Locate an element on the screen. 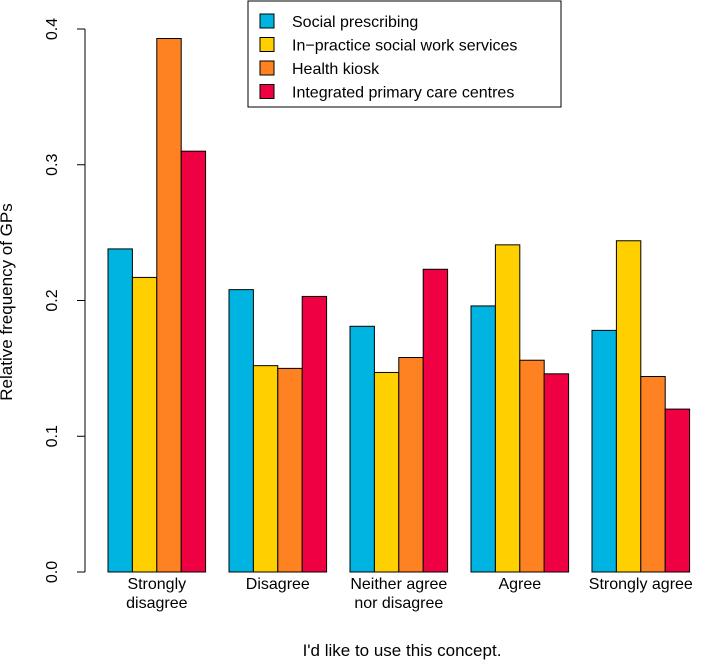 The height and width of the screenshot is (660, 708). x-tick-label: Agree is located at coordinates (519, 584).